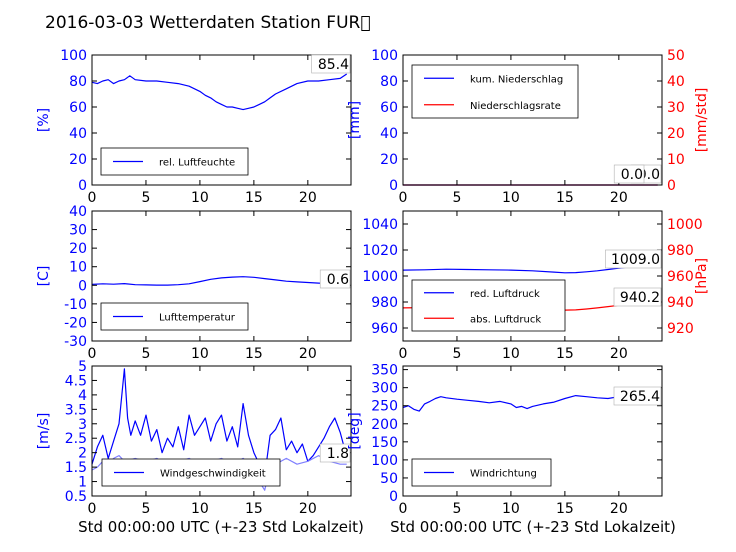 The height and width of the screenshot is (552, 736). What do you see at coordinates (76, 468) in the screenshot?
I see `y-tick-label-windspeed: 1.5` at bounding box center [76, 468].